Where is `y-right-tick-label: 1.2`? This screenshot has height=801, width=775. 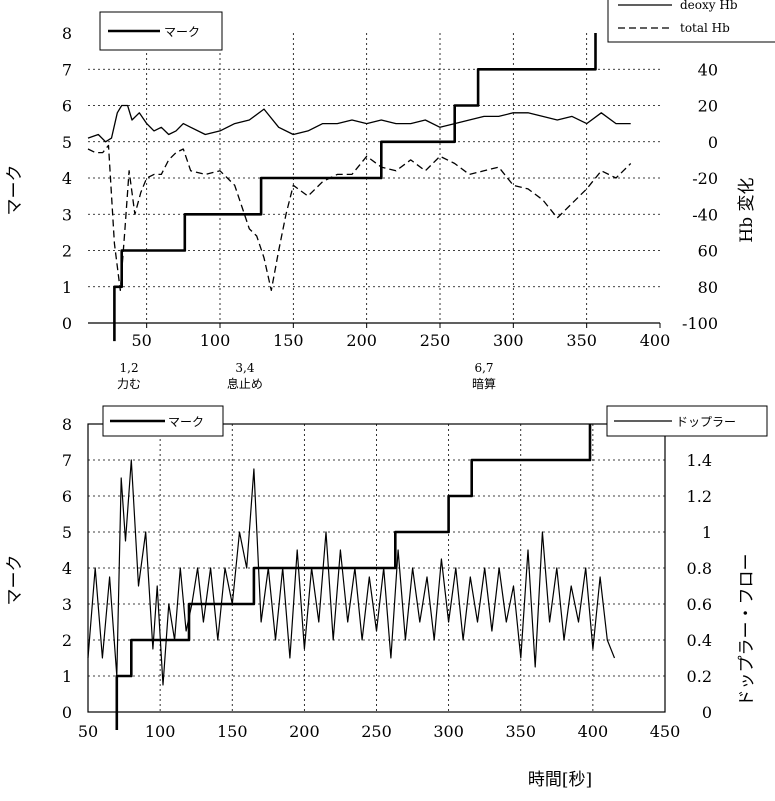 y-right-tick-label: 1.2 is located at coordinates (699, 496).